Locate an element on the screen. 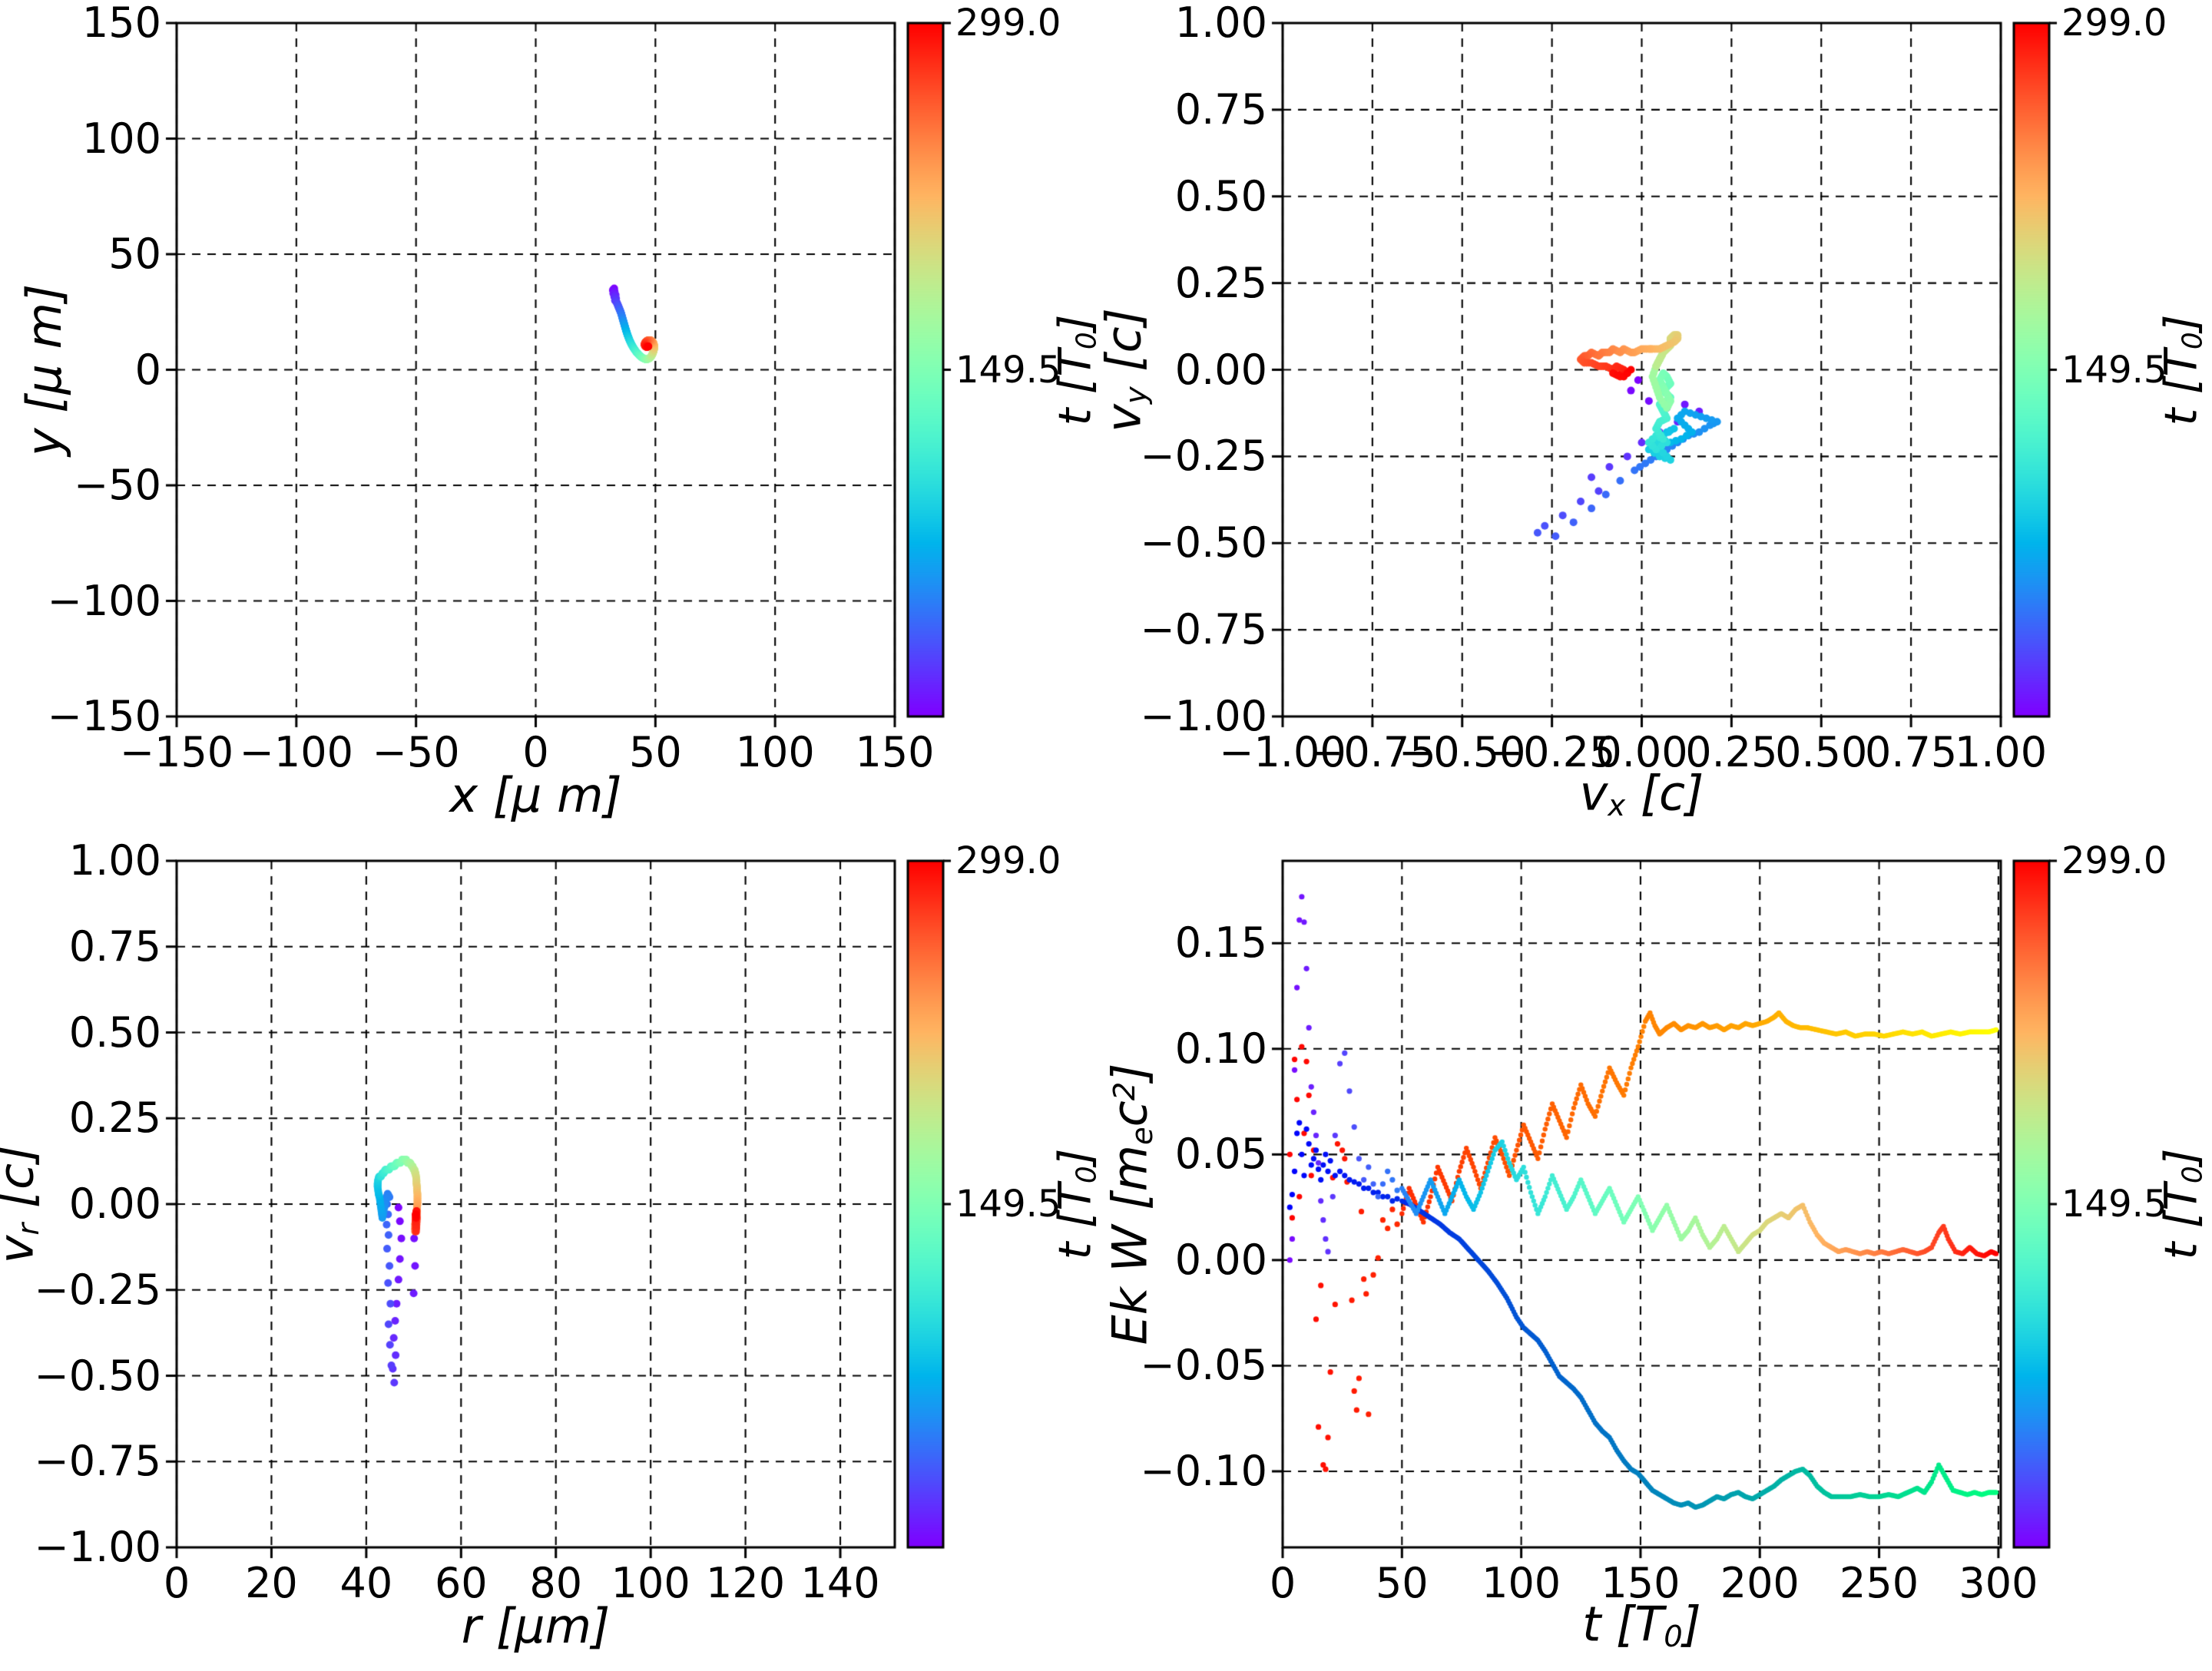 The width and height of the screenshot is (2212, 1671). x-axis-label: r [μm] is located at coordinates (536, 1626).